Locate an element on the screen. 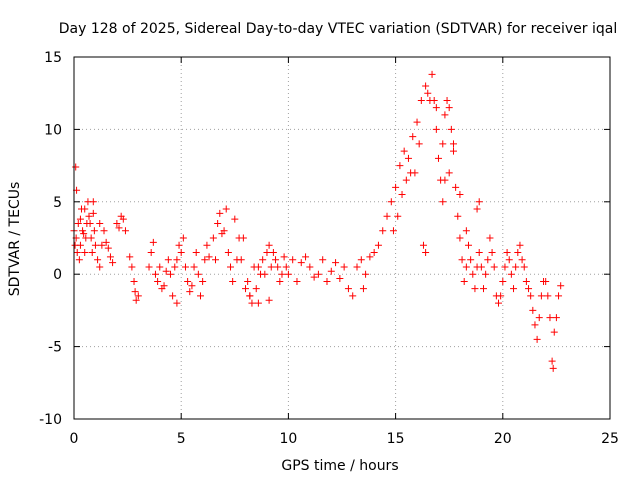 The height and width of the screenshot is (480, 640). x-tick-label: 20 is located at coordinates (503, 439).